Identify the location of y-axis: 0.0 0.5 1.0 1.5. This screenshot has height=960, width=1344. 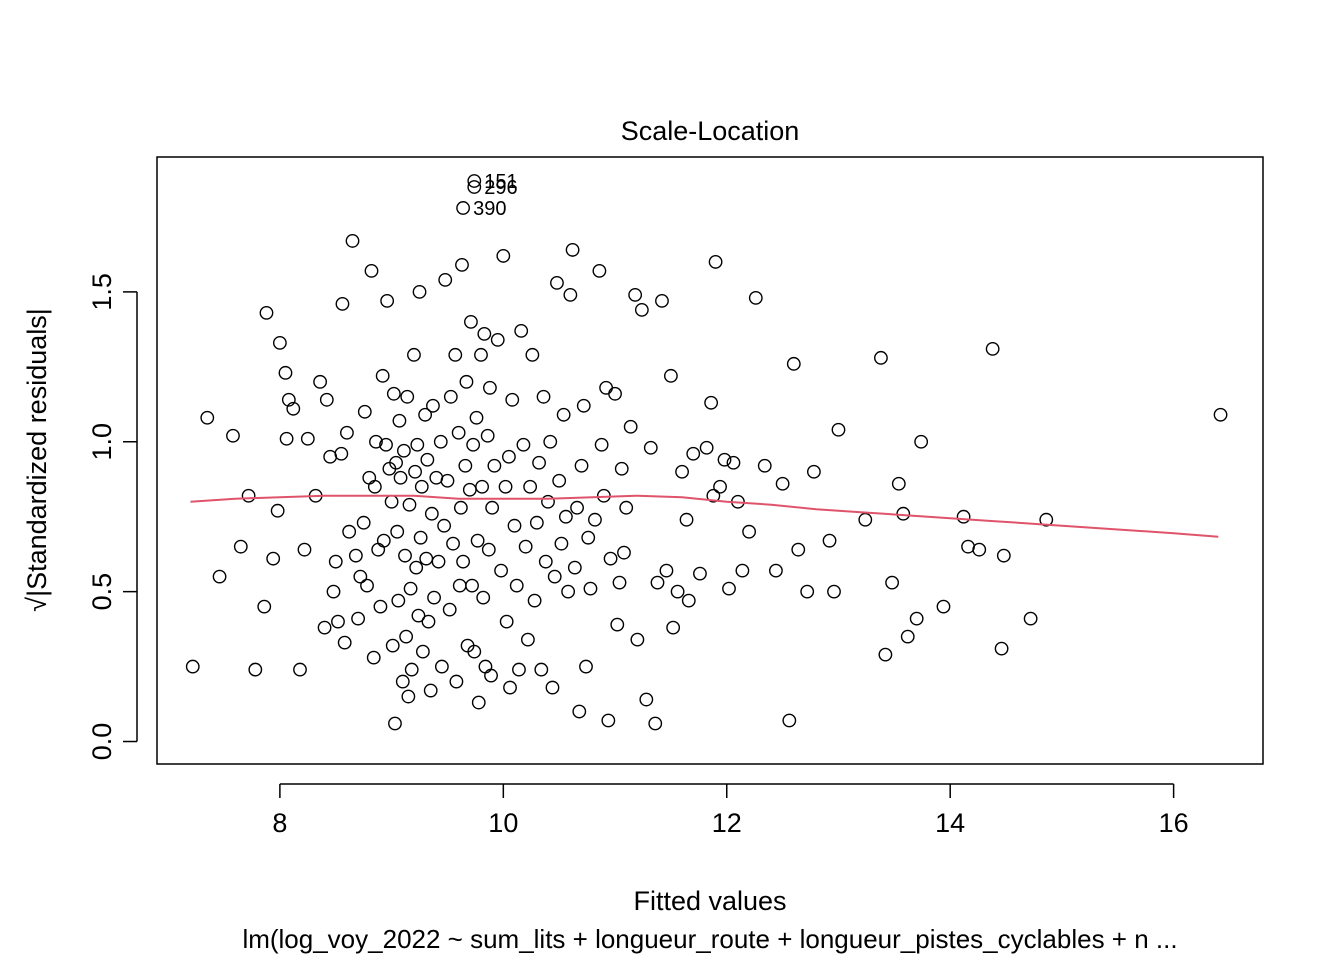
(112, 516).